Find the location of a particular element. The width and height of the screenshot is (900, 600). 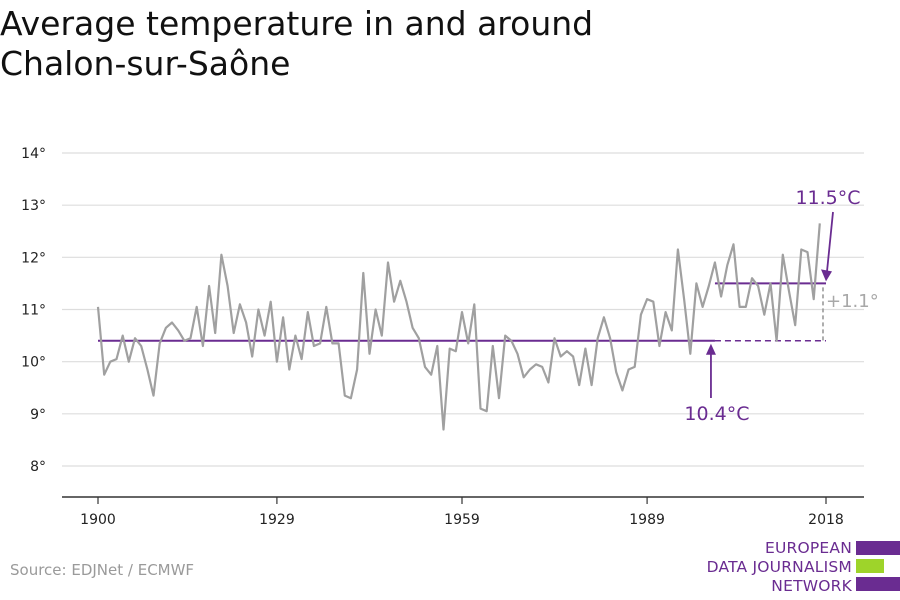

new-mean-arrow-head is located at coordinates (826, 275).